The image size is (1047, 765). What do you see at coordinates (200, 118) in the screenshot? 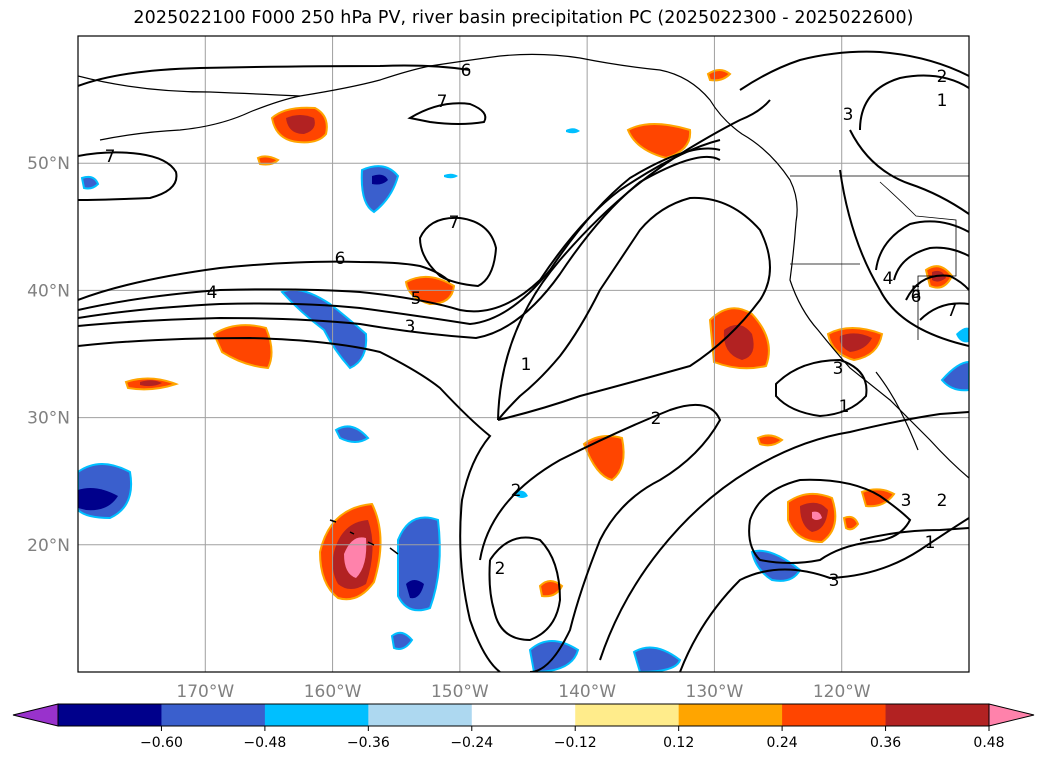
I see `aleutian-islands` at bounding box center [200, 118].